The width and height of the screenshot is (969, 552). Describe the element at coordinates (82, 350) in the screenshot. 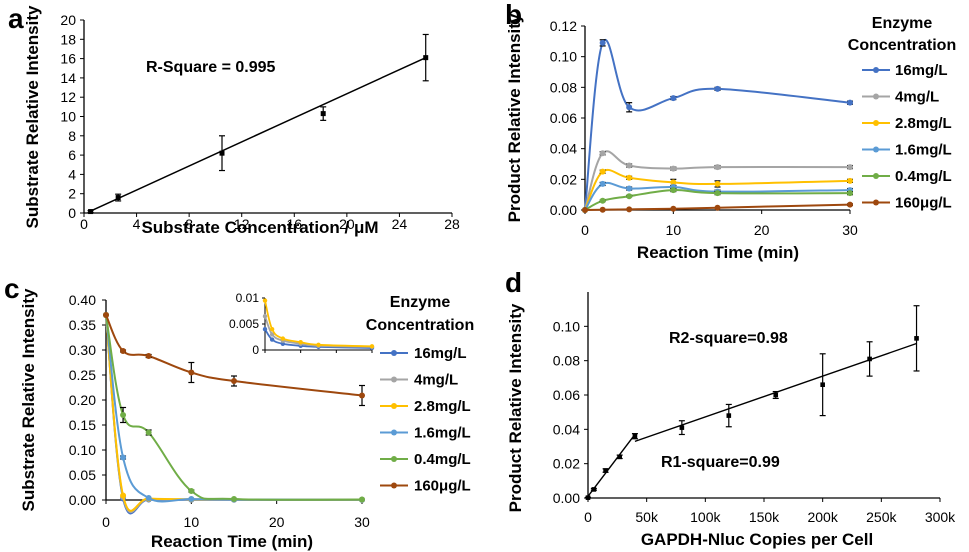

I see `panel-c-y-tick-label: 0.30` at that location.